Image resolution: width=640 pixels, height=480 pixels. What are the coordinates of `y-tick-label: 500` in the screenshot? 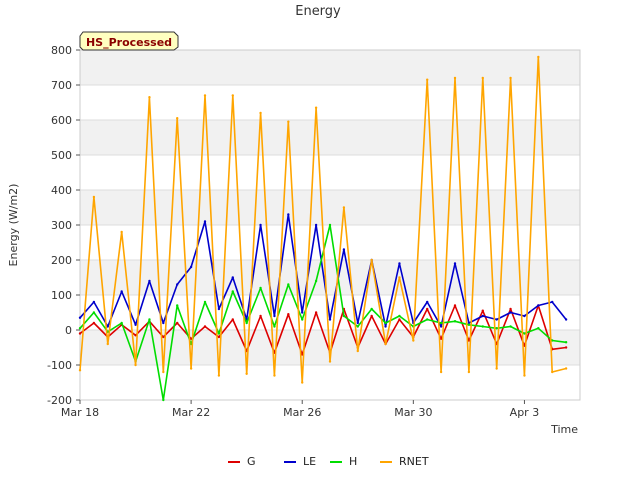 It's located at (61, 155).